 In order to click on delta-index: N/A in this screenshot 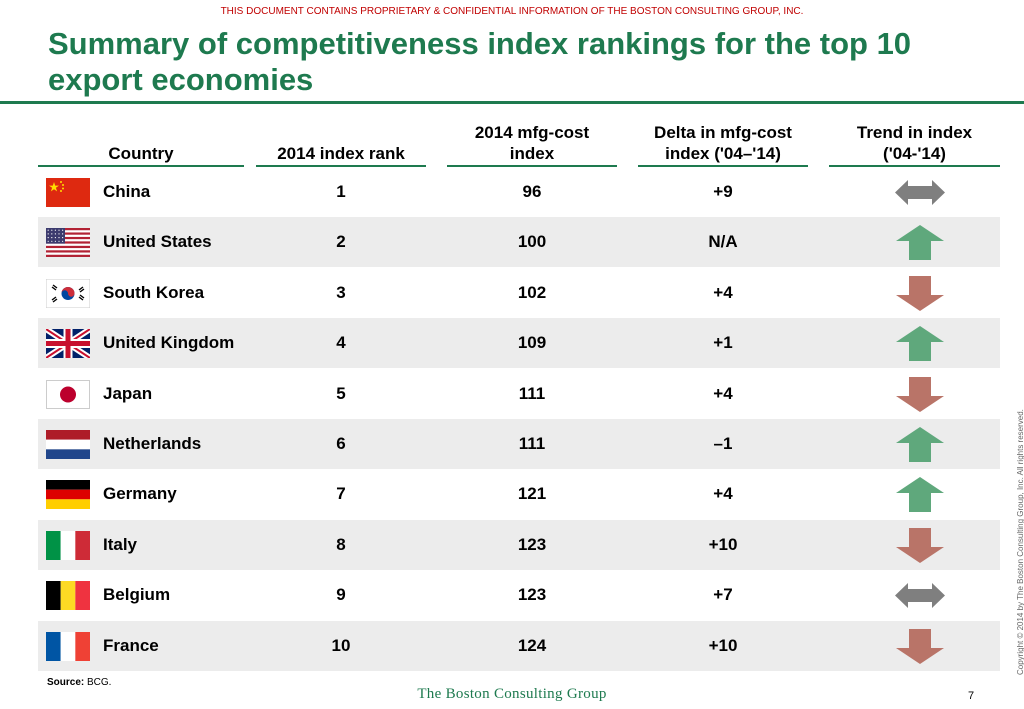, I will do `click(723, 242)`.